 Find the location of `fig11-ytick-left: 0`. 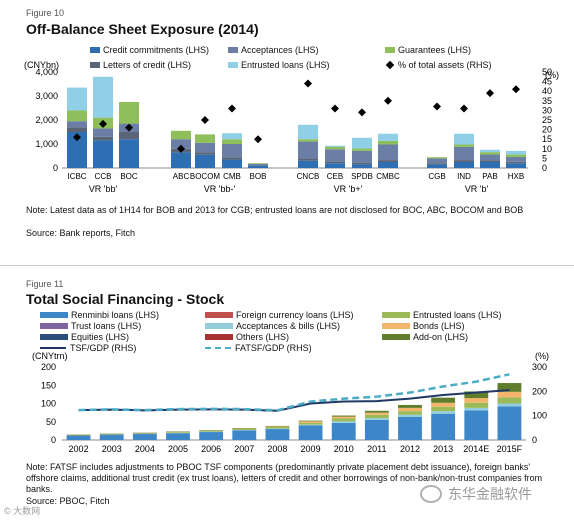

fig11-ytick-left: 0 is located at coordinates (53, 440).